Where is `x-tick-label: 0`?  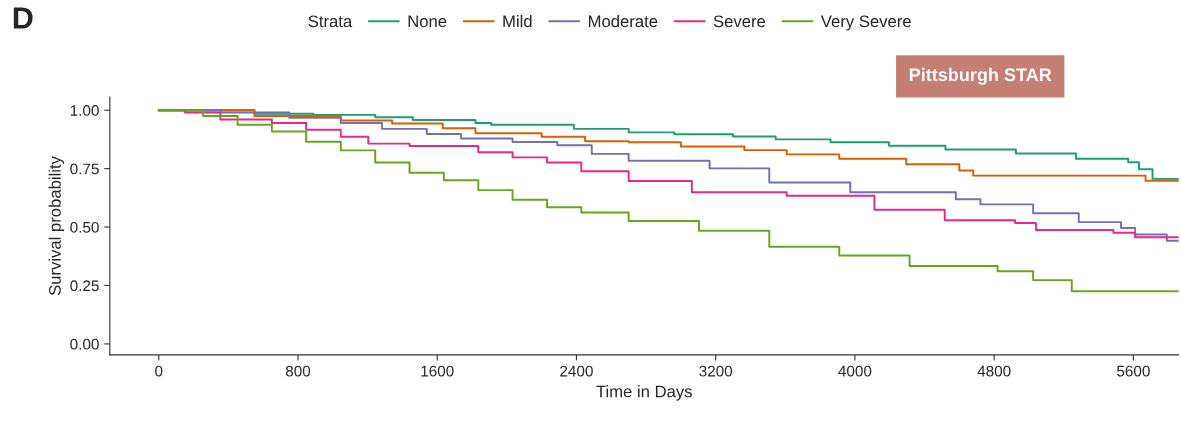 x-tick-label: 0 is located at coordinates (159, 371).